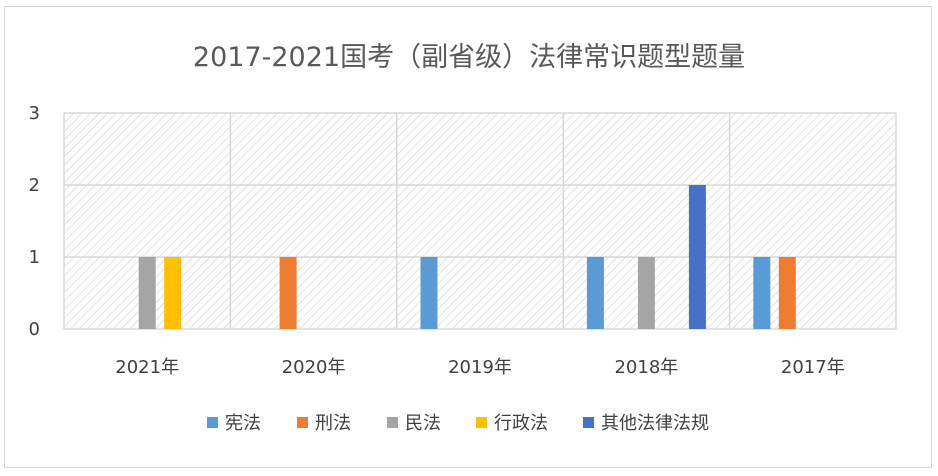  What do you see at coordinates (521, 423) in the screenshot?
I see `legend-label: 行政法` at bounding box center [521, 423].